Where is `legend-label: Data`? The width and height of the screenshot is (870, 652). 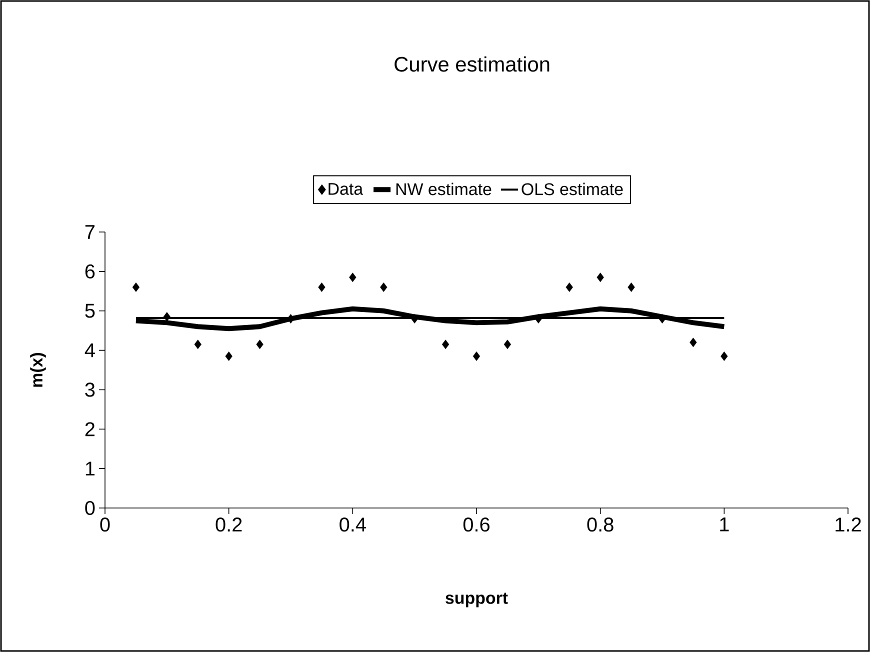
legend-label: Data is located at coordinates (346, 189).